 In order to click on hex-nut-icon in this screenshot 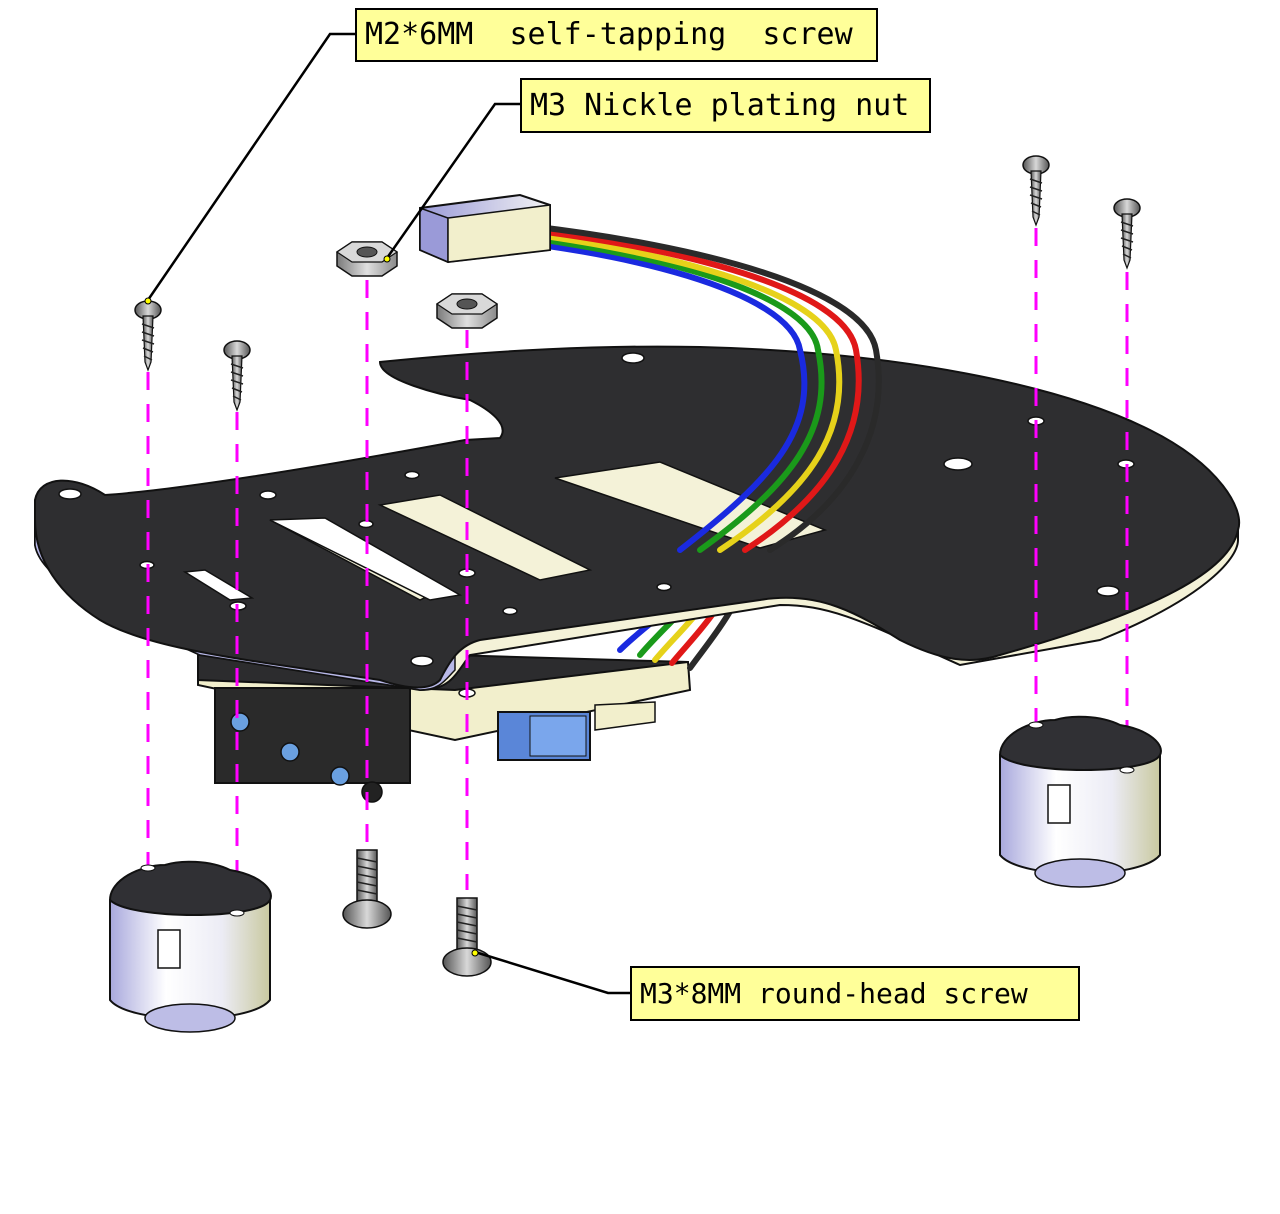, I will do `click(417, 285)`.